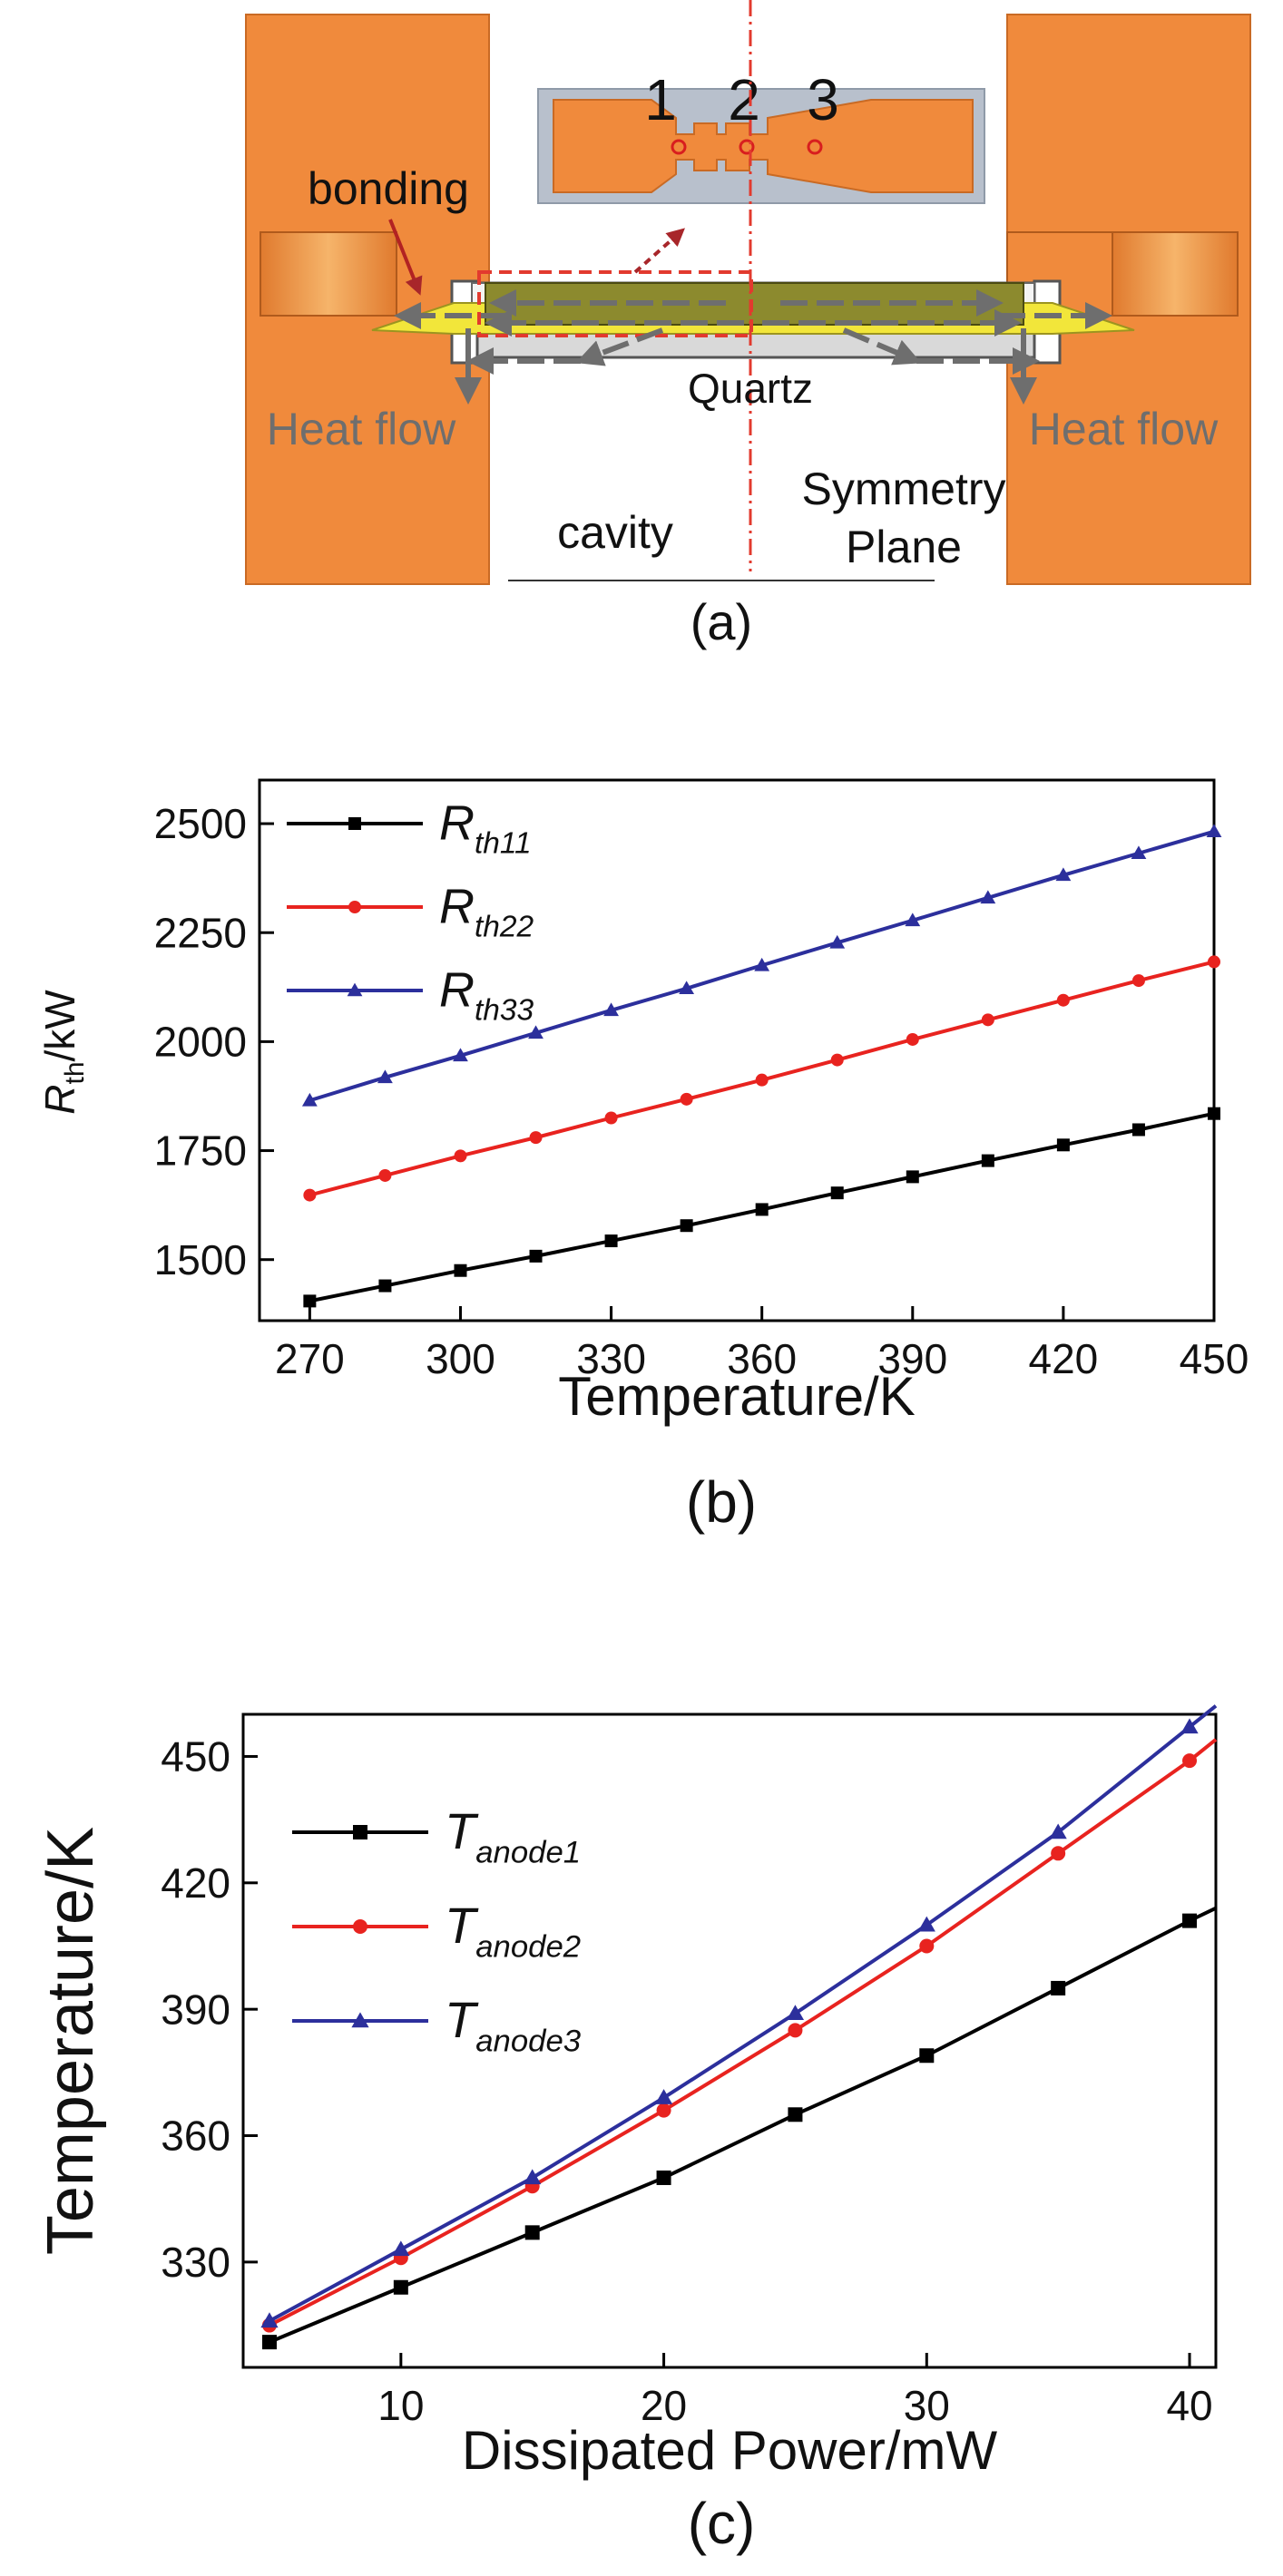 The height and width of the screenshot is (2576, 1283). I want to click on y-tick-label: 390, so click(195, 2009).